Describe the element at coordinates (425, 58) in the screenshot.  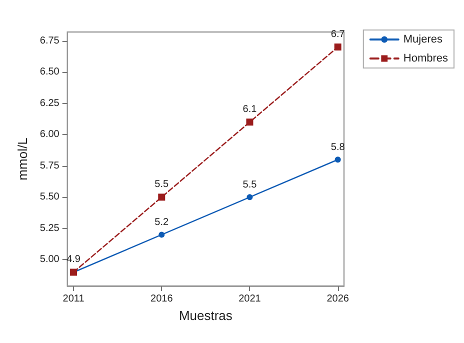
I see `legend-label: Hombres` at that location.